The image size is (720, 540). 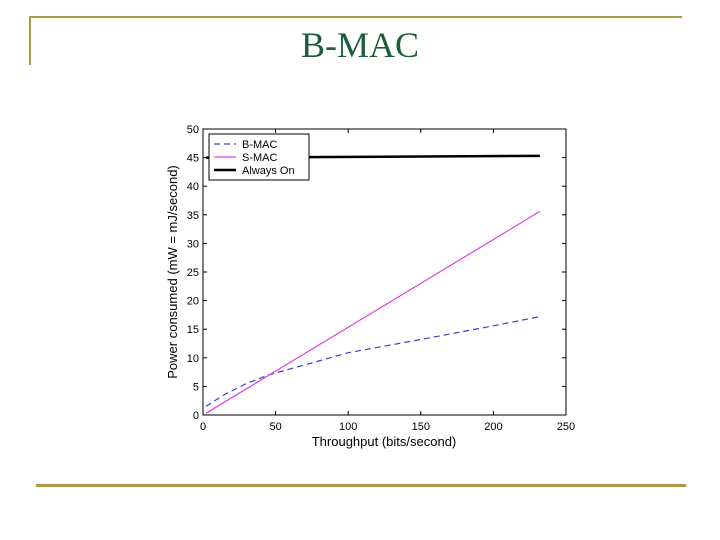 What do you see at coordinates (275, 427) in the screenshot?
I see `x-tick-label: 50` at bounding box center [275, 427].